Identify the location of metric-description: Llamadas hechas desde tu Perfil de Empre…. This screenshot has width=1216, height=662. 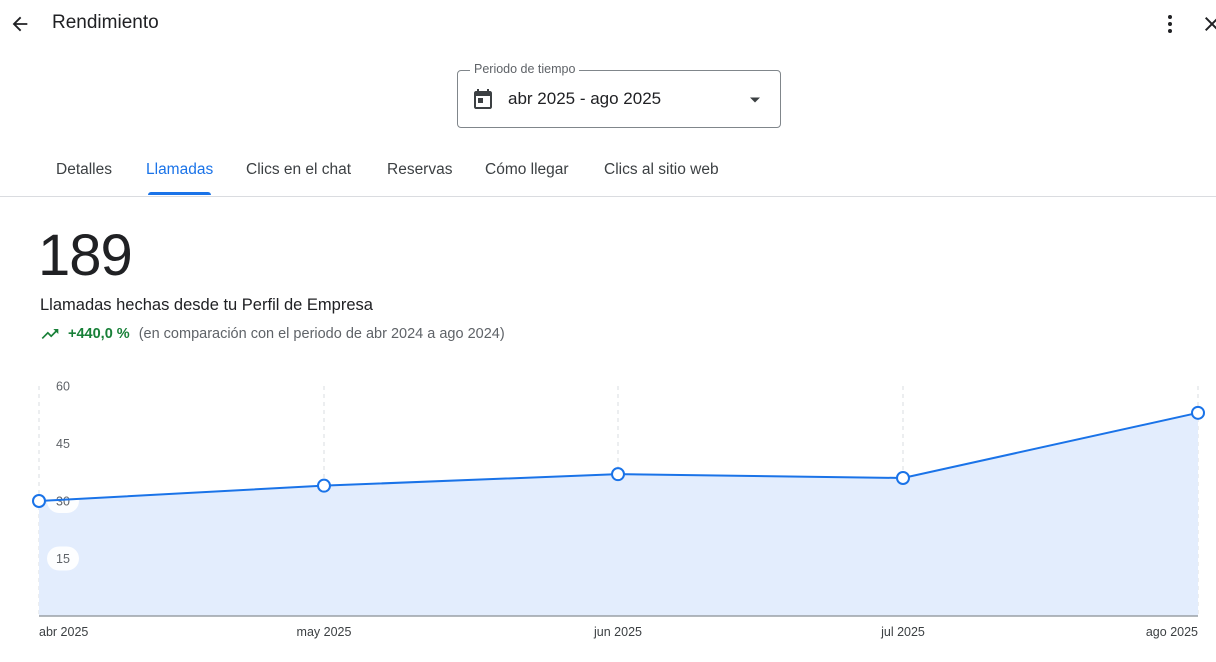
(206, 305).